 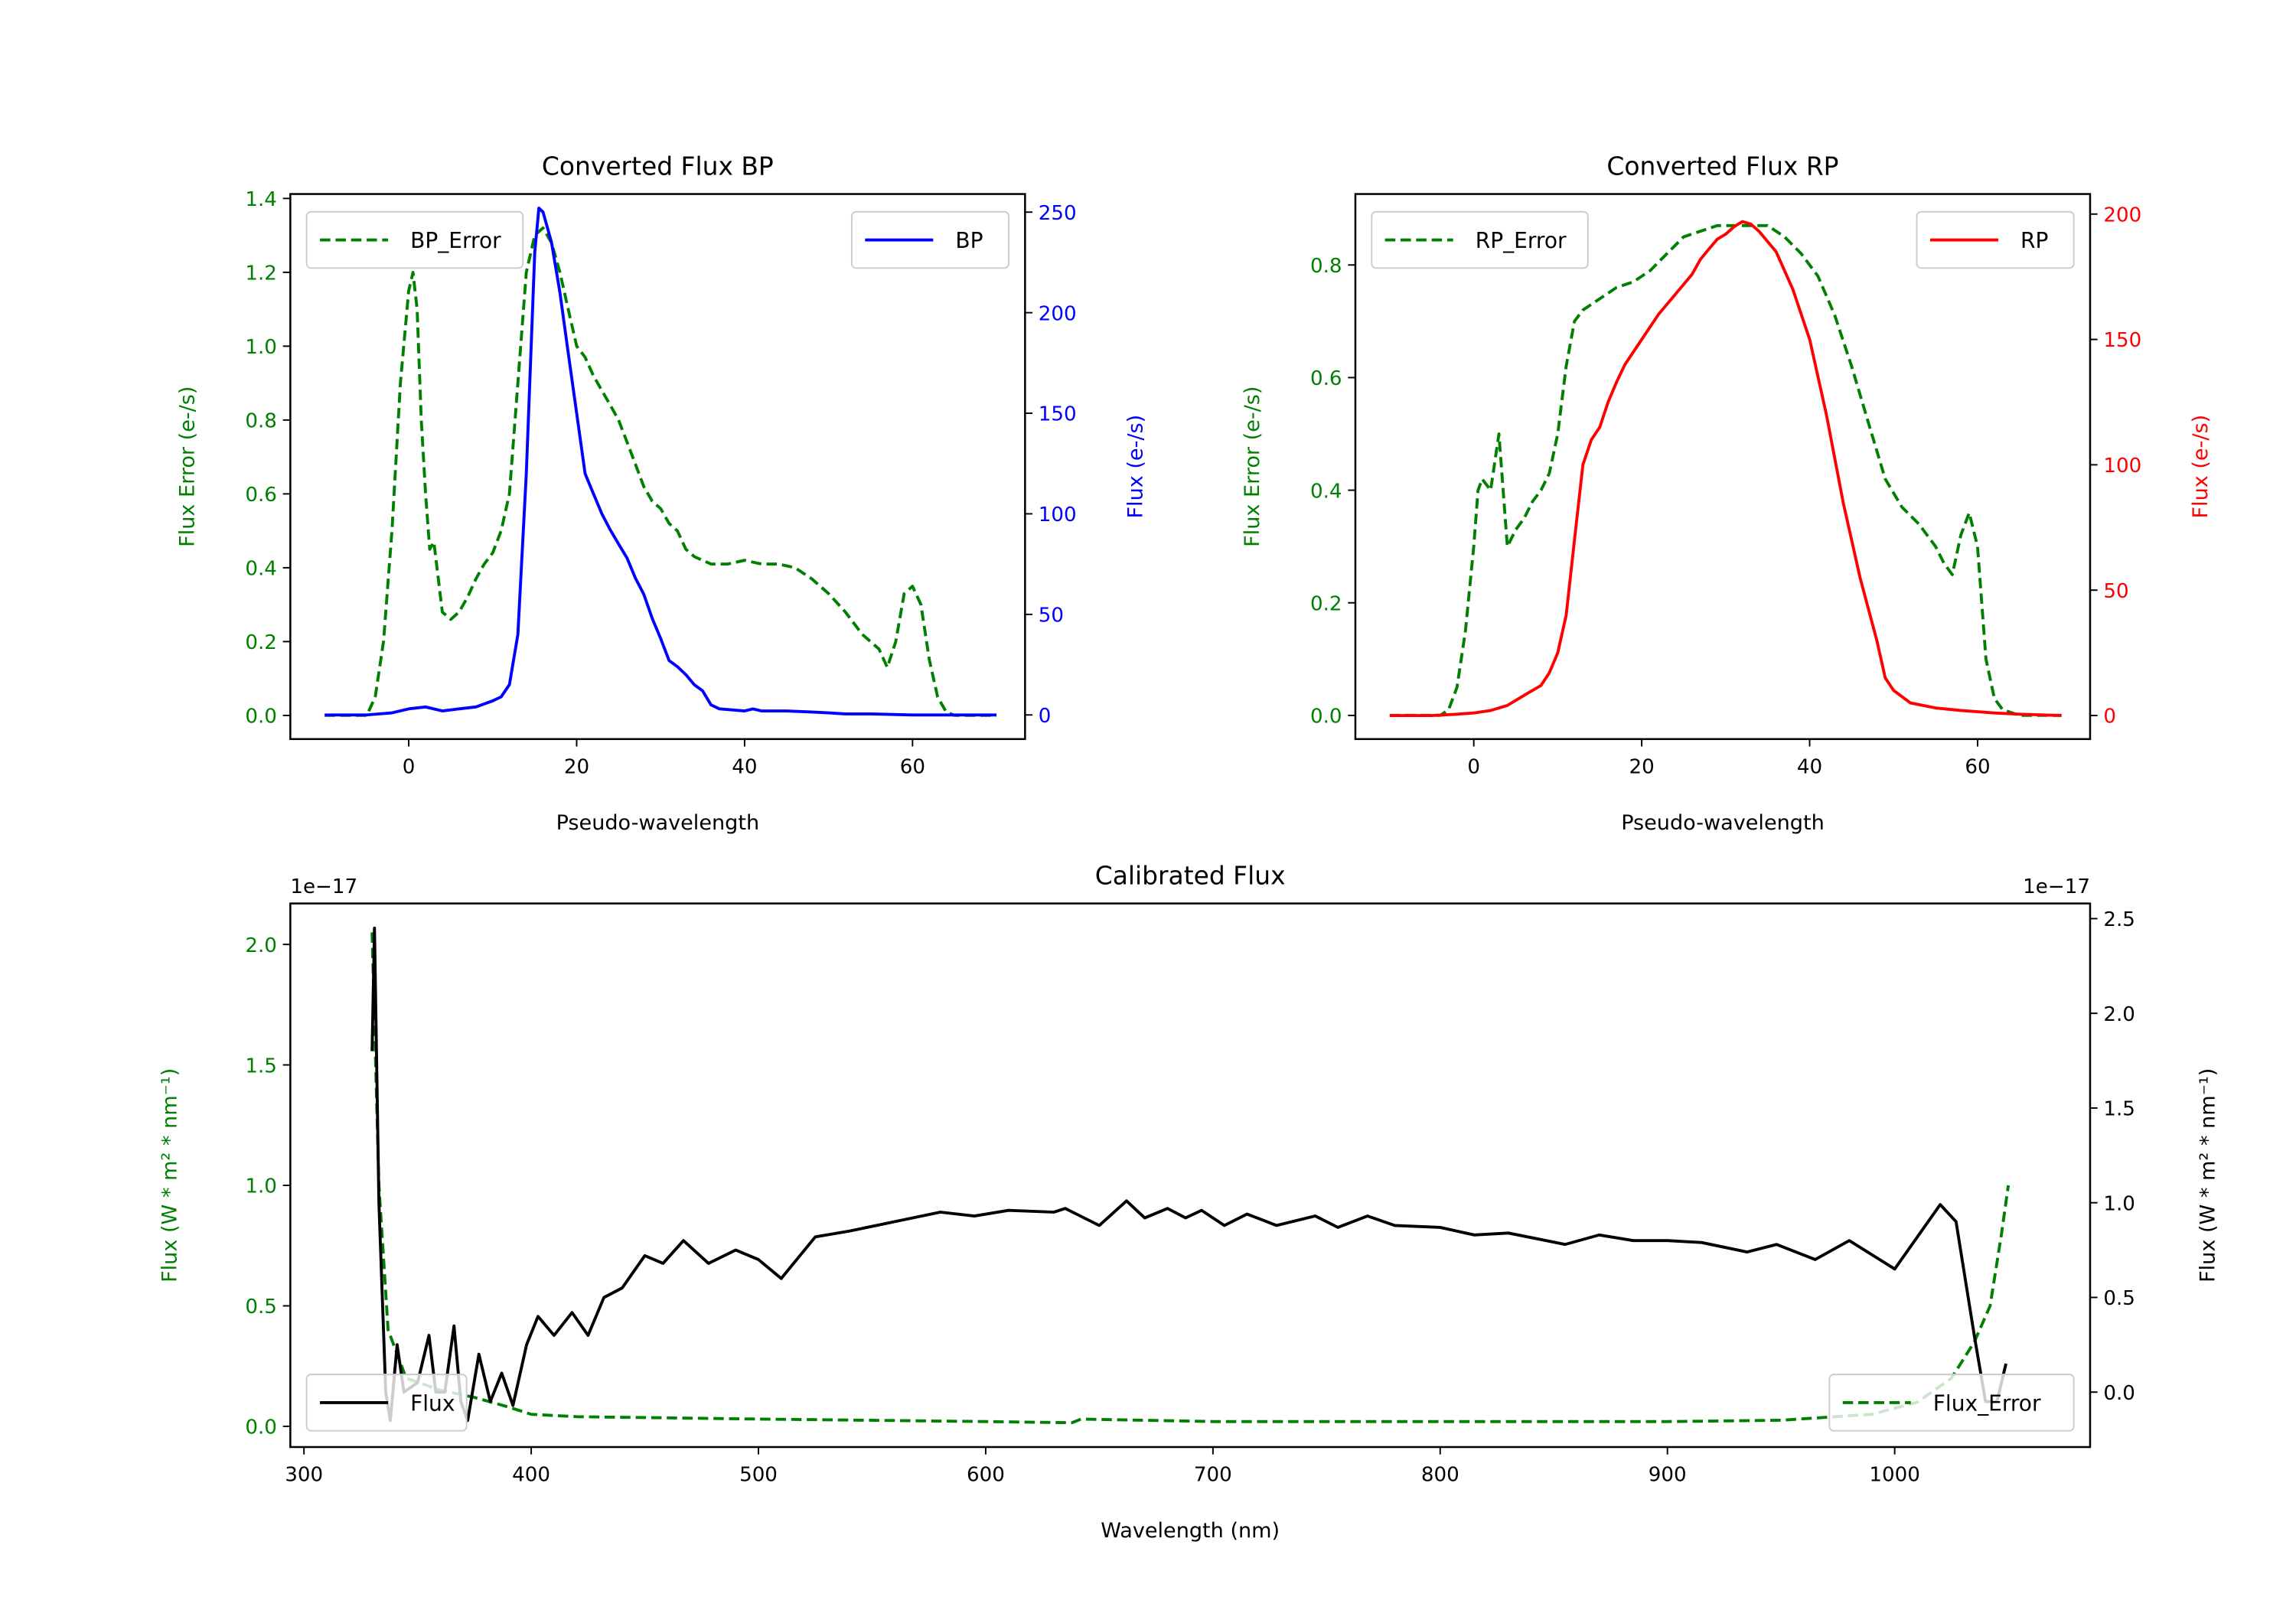 What do you see at coordinates (304, 1474) in the screenshot?
I see `x-tick-label: 300` at bounding box center [304, 1474].